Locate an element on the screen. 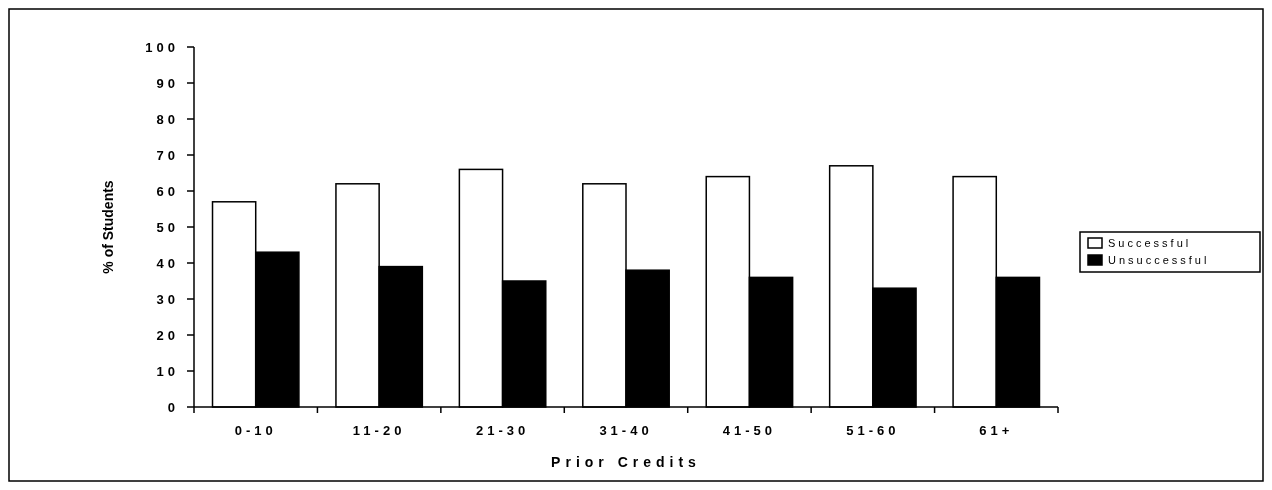  x-axis-title: Prior Credits is located at coordinates (626, 462).